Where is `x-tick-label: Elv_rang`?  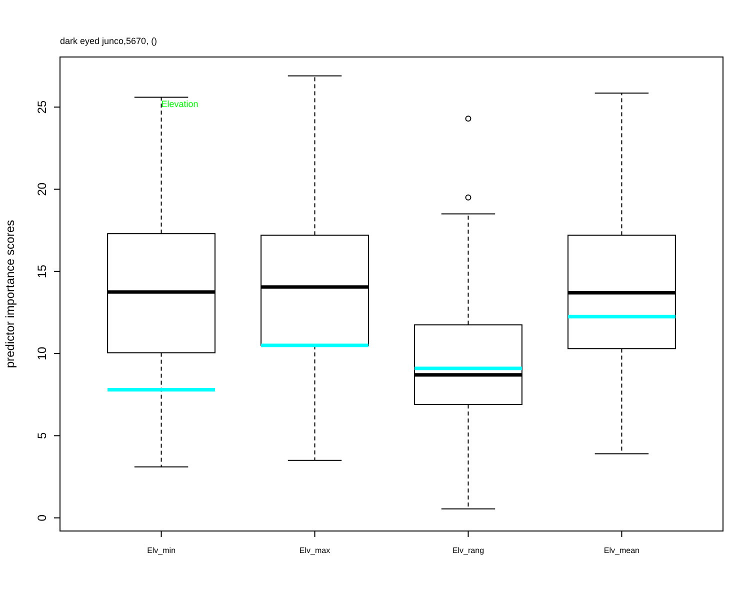
x-tick-label: Elv_rang is located at coordinates (468, 550).